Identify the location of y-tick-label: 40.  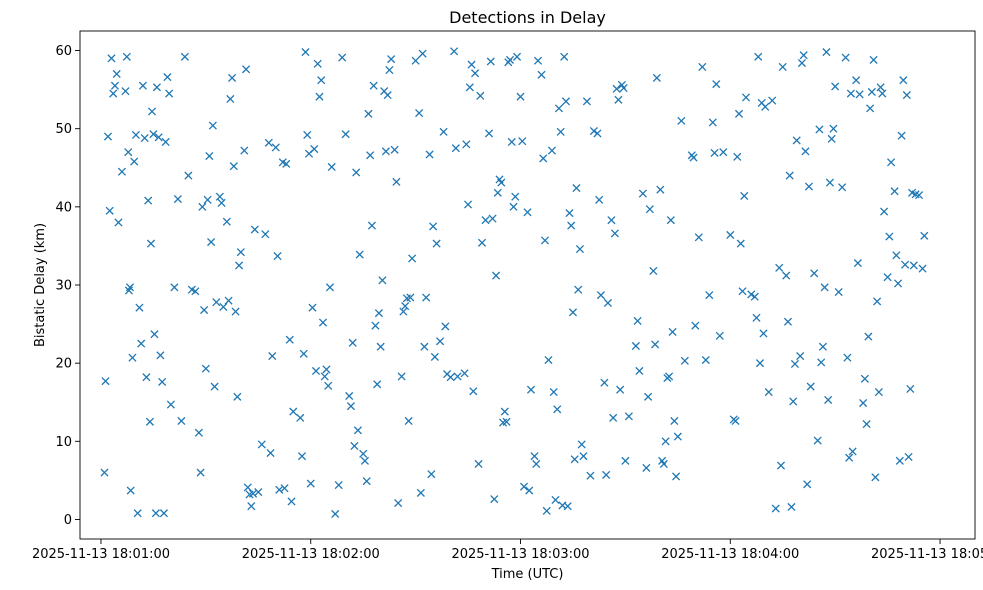
(63, 207).